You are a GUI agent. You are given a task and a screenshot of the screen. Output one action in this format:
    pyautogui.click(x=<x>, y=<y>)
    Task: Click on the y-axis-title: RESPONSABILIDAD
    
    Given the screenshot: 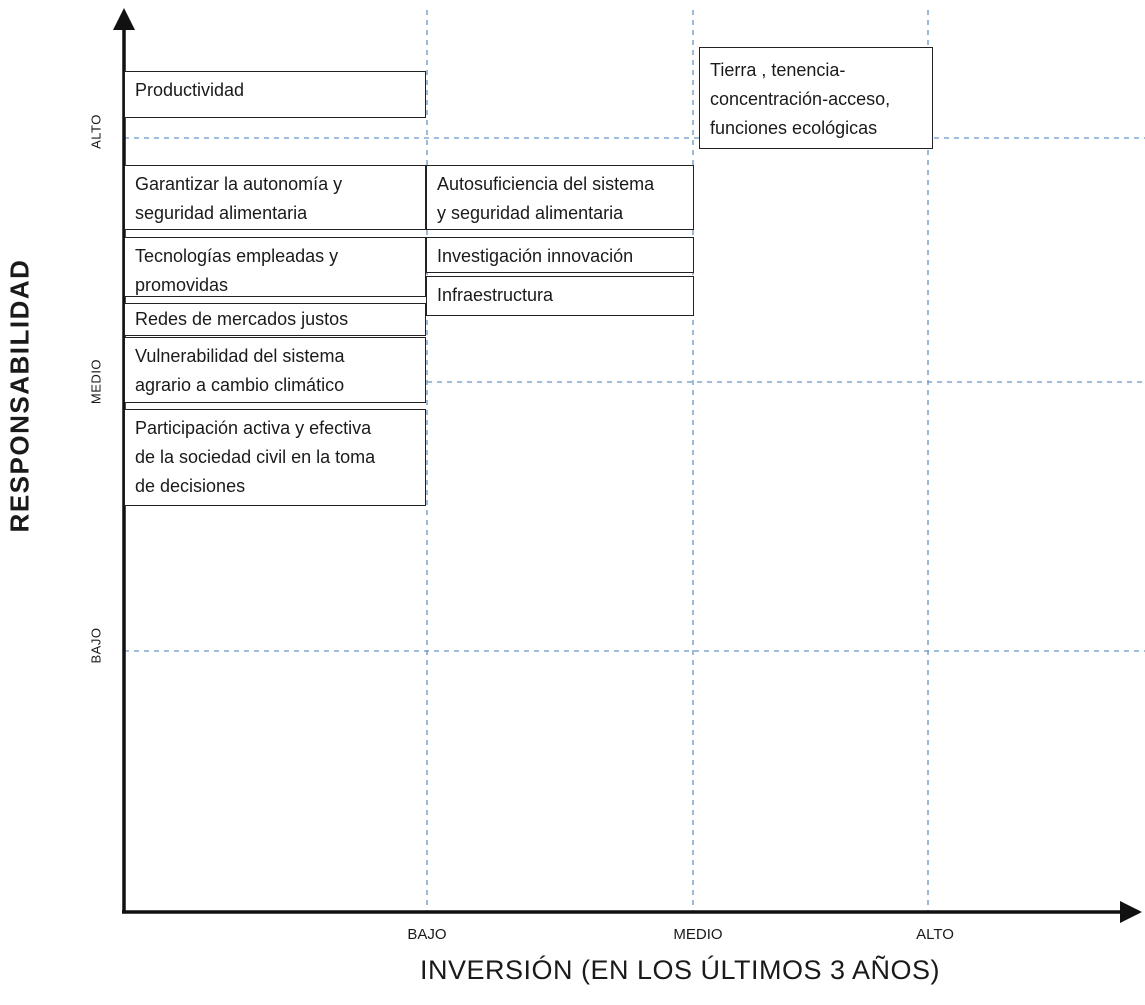 What is the action you would take?
    pyautogui.click(x=19, y=395)
    